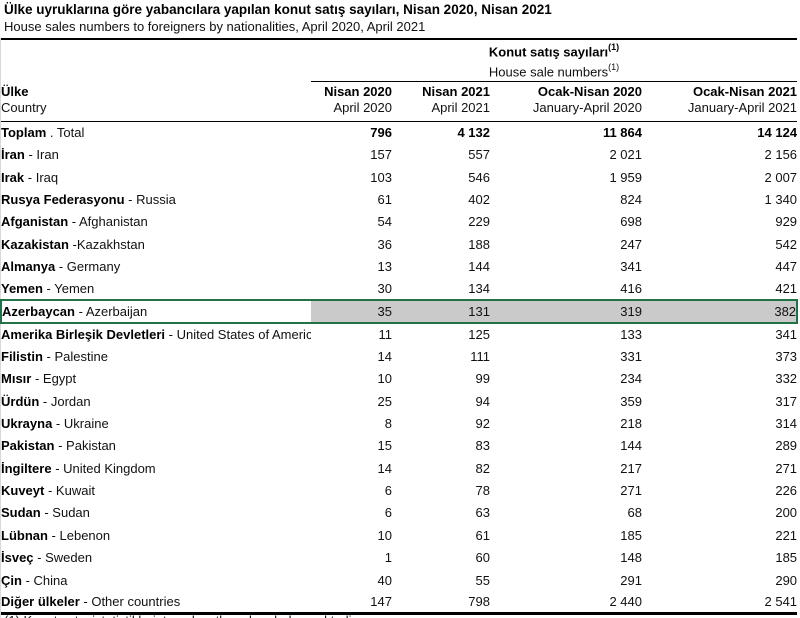 The image size is (800, 618). Describe the element at coordinates (351, 267) in the screenshot. I see `value-cell-april-2020: 13` at that location.